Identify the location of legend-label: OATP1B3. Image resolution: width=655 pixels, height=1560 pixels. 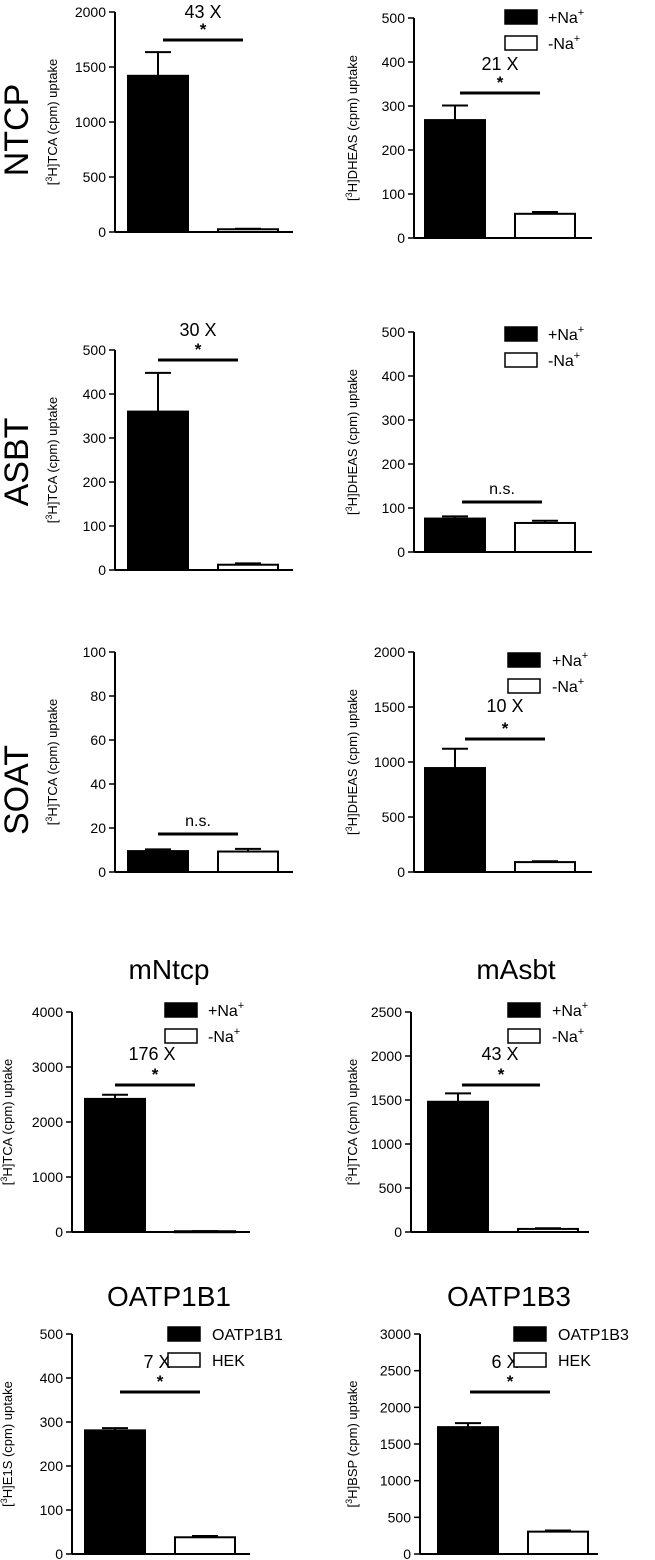
(593, 1335).